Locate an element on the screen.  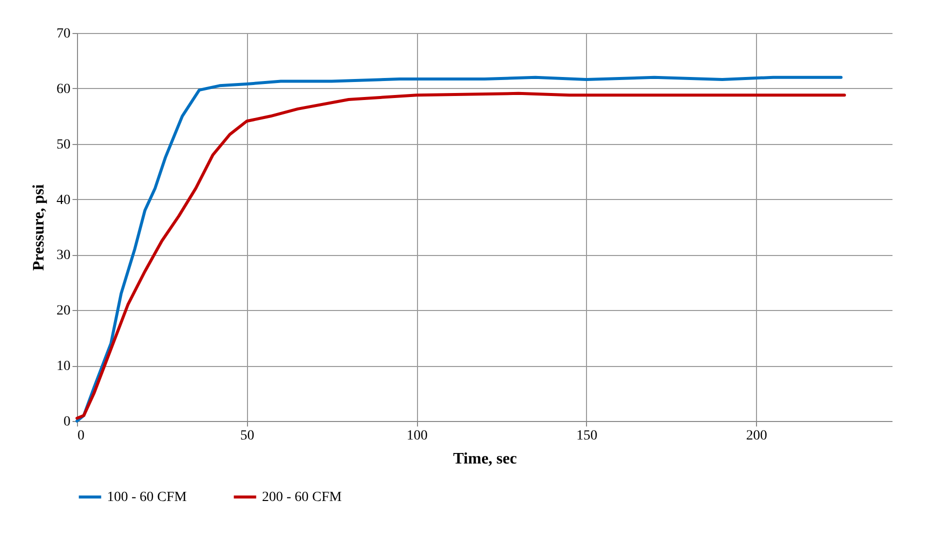
x-tick-label: 200 is located at coordinates (757, 436).